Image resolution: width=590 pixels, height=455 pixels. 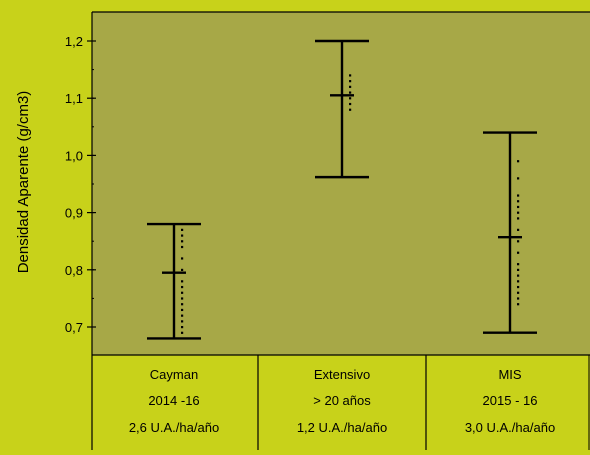 What do you see at coordinates (510, 427) in the screenshot?
I see `category-label: 3,0 U.A./ha/año` at bounding box center [510, 427].